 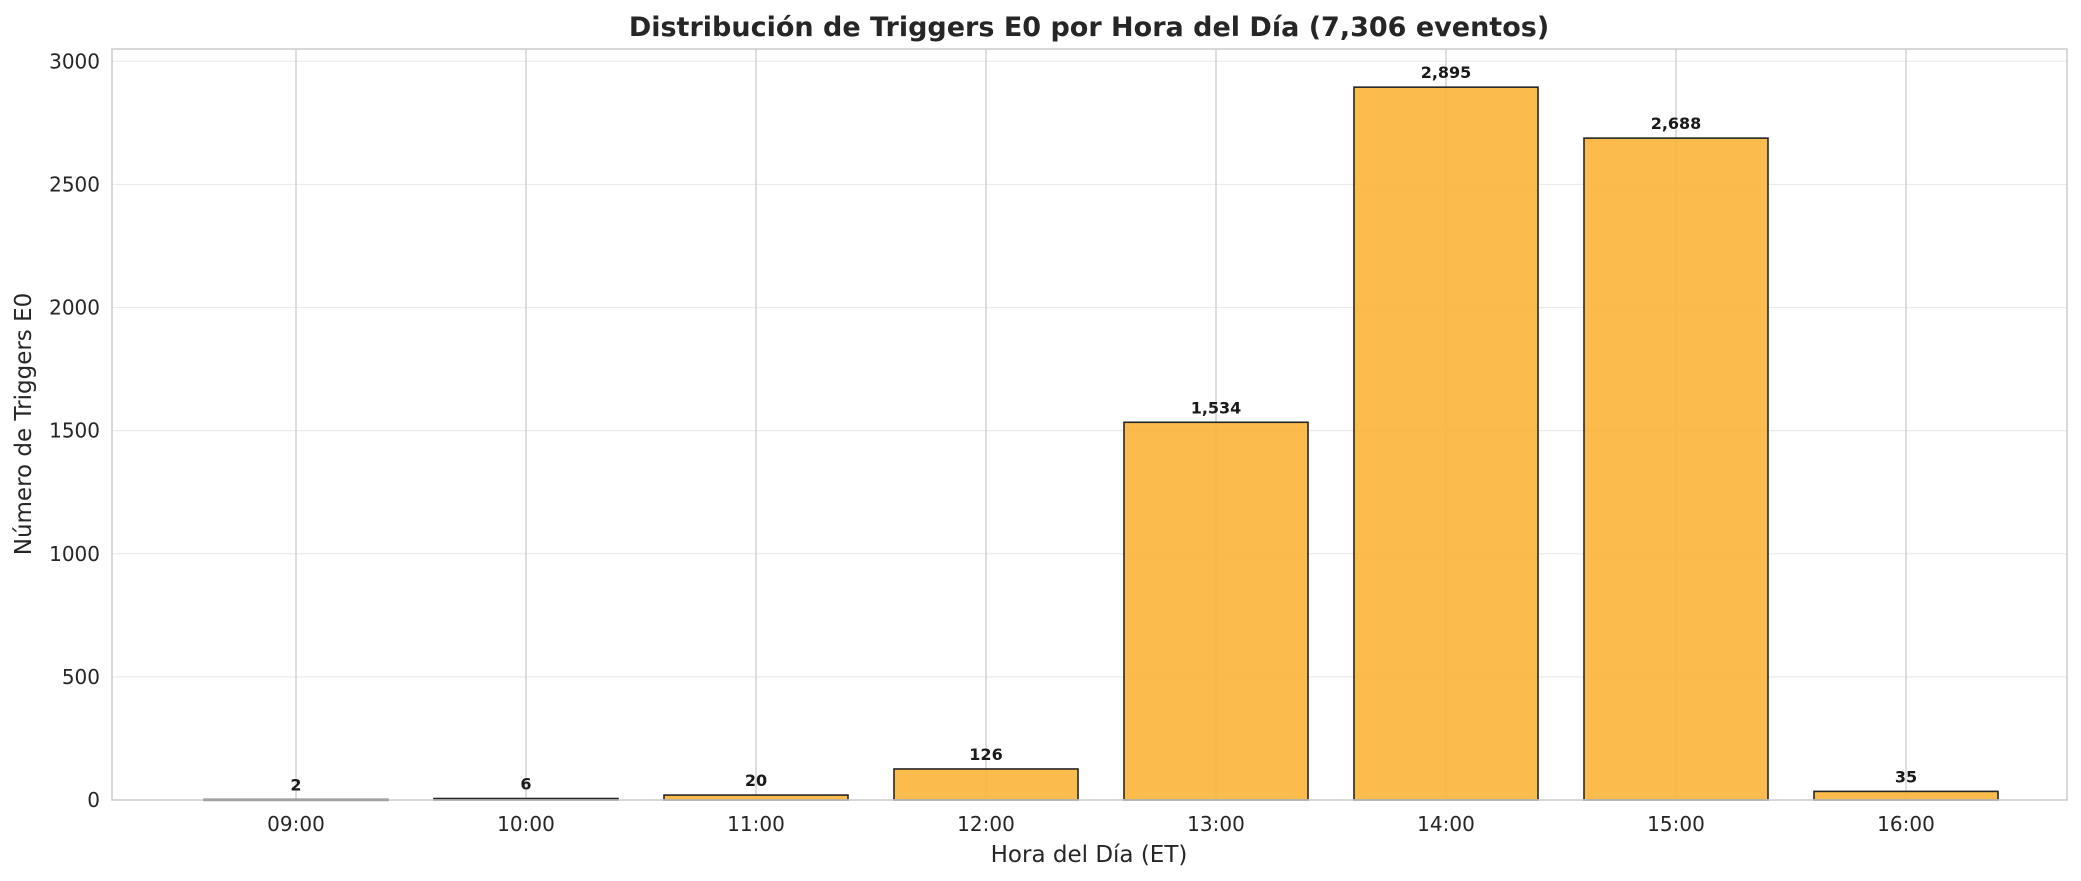 What do you see at coordinates (81, 677) in the screenshot?
I see `y-tick-label: 500` at bounding box center [81, 677].